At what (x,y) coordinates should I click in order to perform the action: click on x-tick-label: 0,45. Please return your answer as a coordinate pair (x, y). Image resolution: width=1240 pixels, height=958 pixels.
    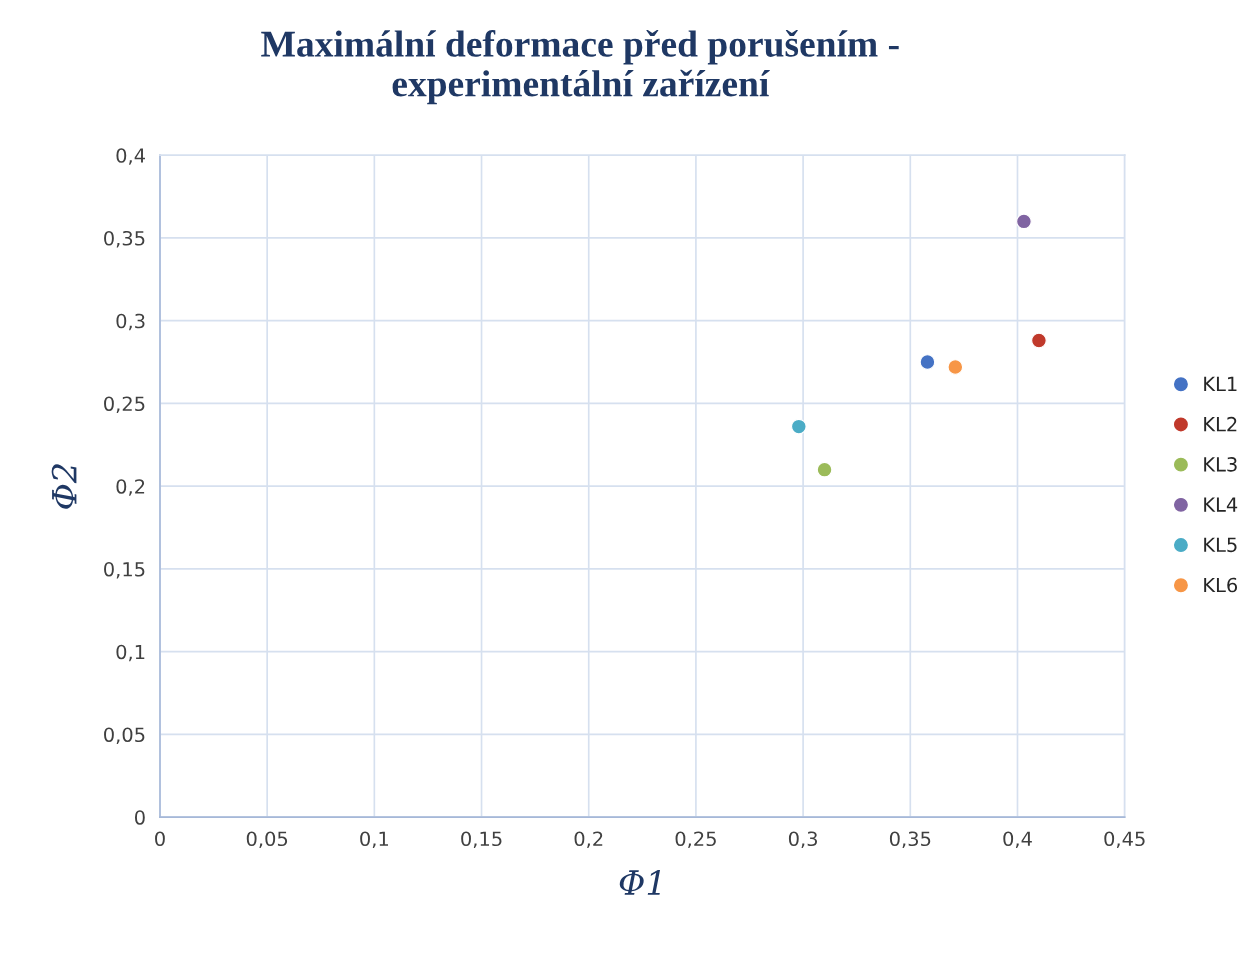
    Looking at the image, I should click on (1124, 840).